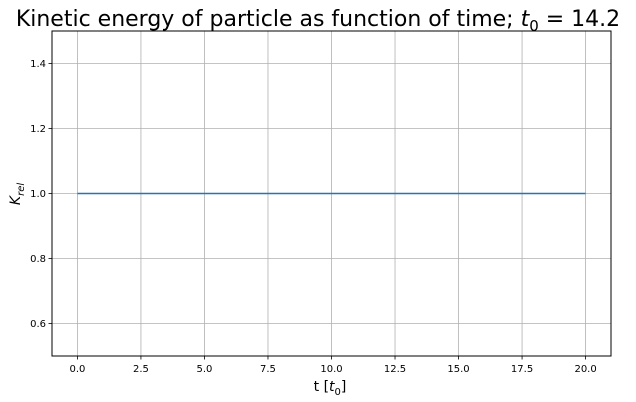 This screenshot has width=636, height=402. What do you see at coordinates (38, 129) in the screenshot?
I see `y-tick-label: 1.2` at bounding box center [38, 129].